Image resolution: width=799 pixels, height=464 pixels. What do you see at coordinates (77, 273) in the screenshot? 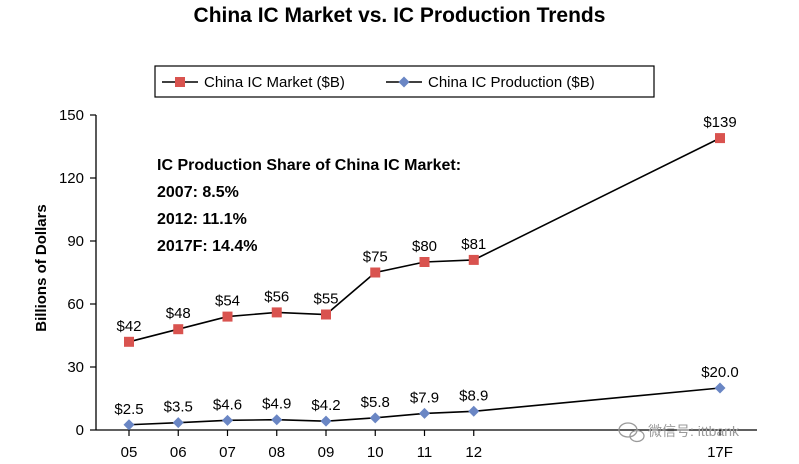
I see `y-ticks: 0 30 60 90 120 150` at bounding box center [77, 273].